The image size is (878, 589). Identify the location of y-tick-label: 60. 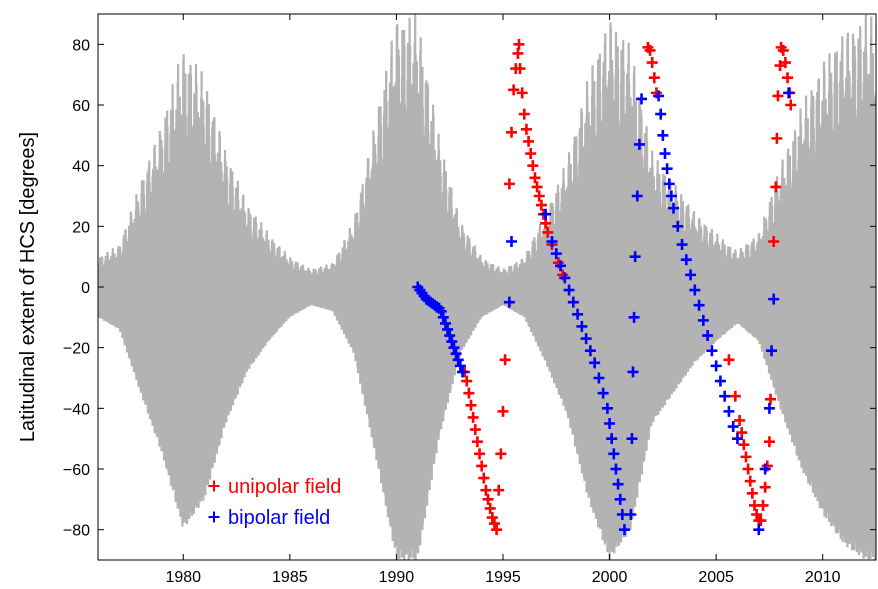
(81, 106).